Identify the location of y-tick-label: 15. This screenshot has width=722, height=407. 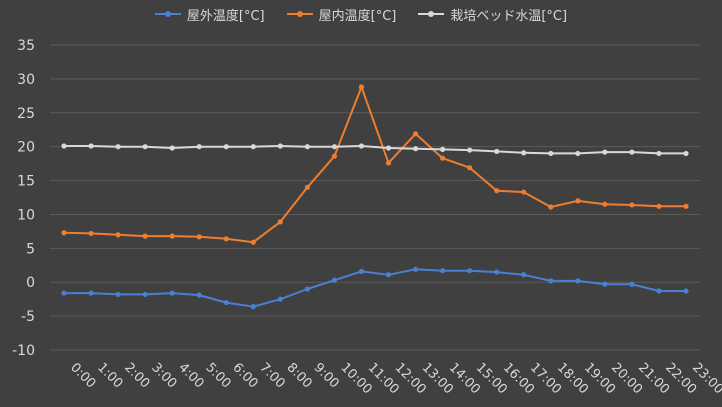
(26, 182).